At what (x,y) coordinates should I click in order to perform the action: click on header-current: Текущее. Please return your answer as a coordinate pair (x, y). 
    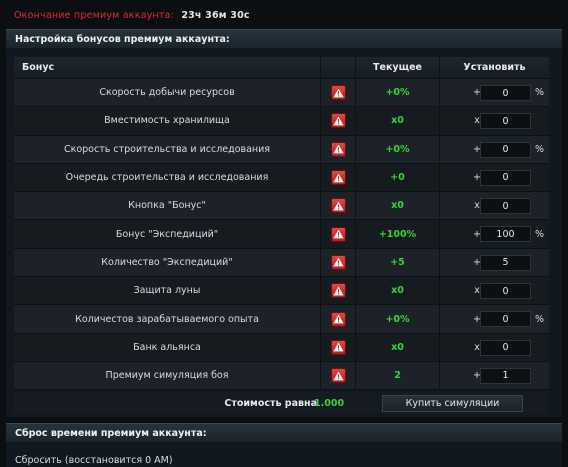
    Looking at the image, I should click on (398, 67).